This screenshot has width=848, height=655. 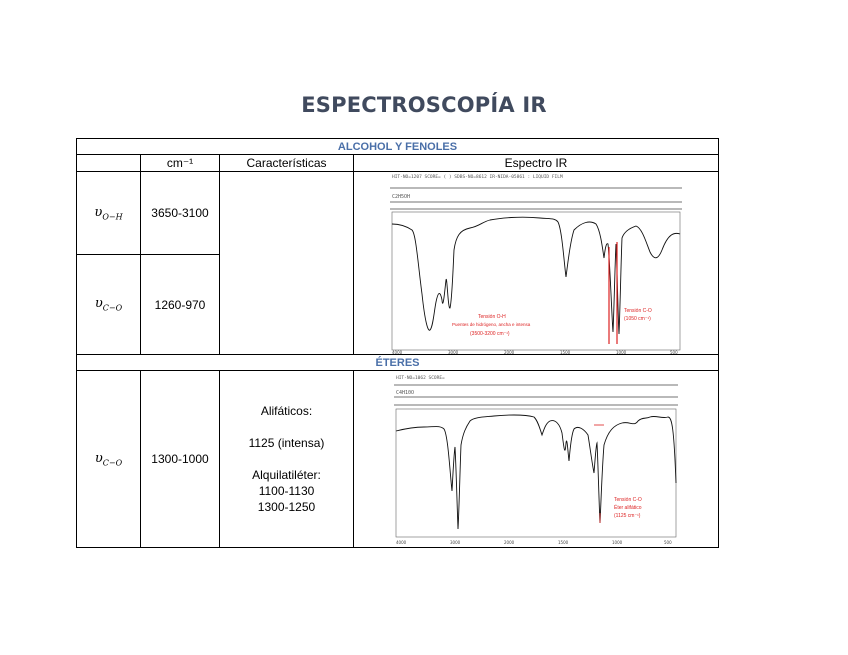 What do you see at coordinates (637, 319) in the screenshot?
I see `annotation-co1-line2: (1050 cm⁻¹)` at bounding box center [637, 319].